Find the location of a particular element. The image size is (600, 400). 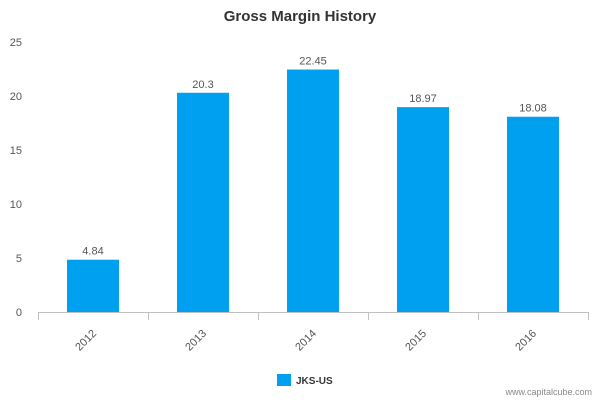

y-axis: 0 5 10 15 20 25 is located at coordinates (16, 178).